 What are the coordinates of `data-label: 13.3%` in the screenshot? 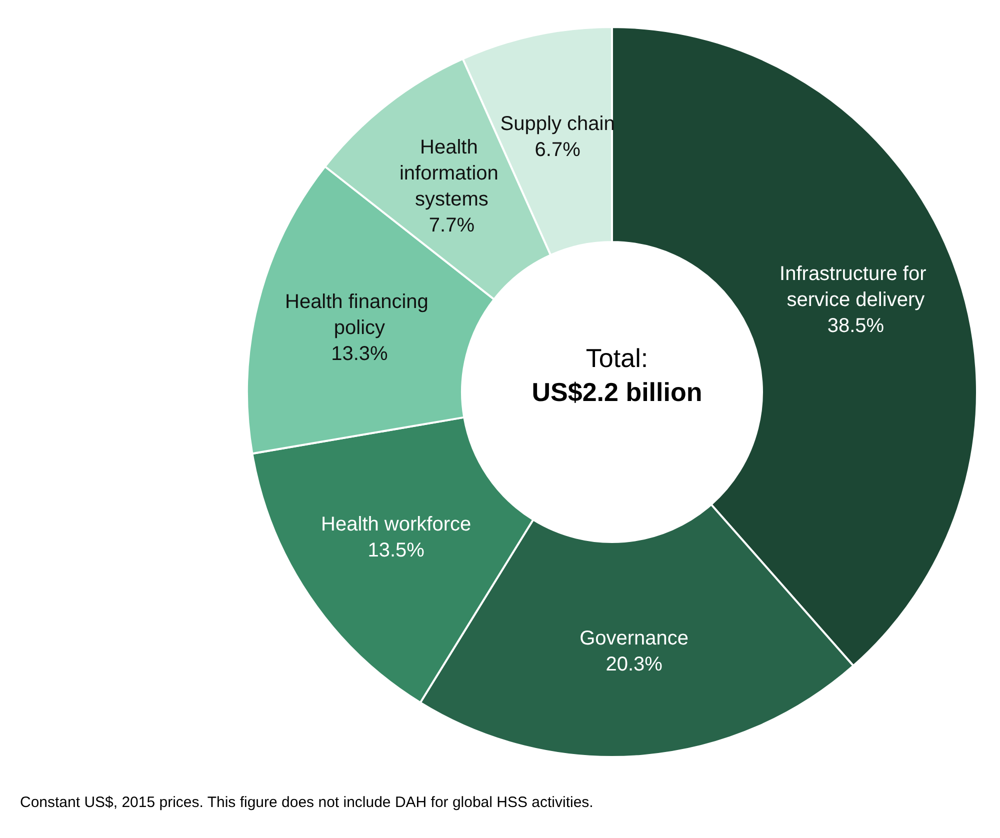 It's located at (359, 354).